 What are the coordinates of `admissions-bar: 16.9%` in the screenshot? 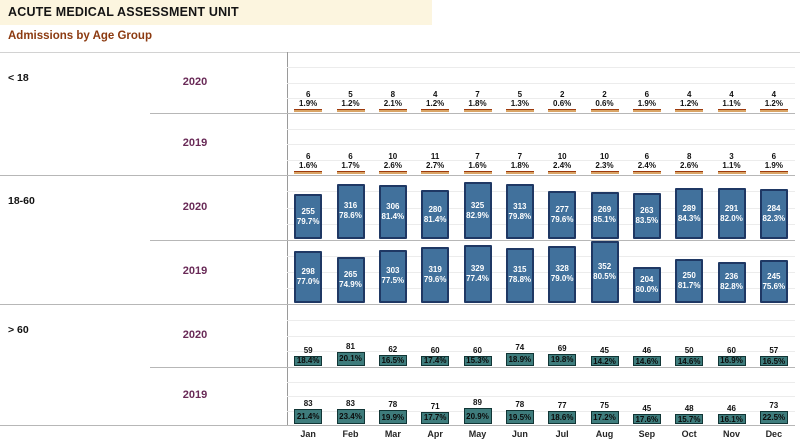 It's located at (731, 360).